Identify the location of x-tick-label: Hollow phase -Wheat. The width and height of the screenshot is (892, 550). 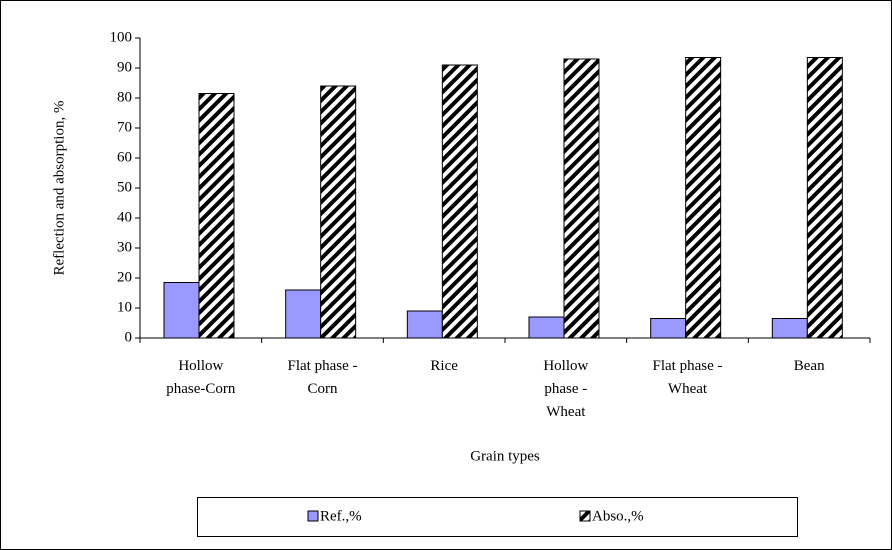
(565, 389).